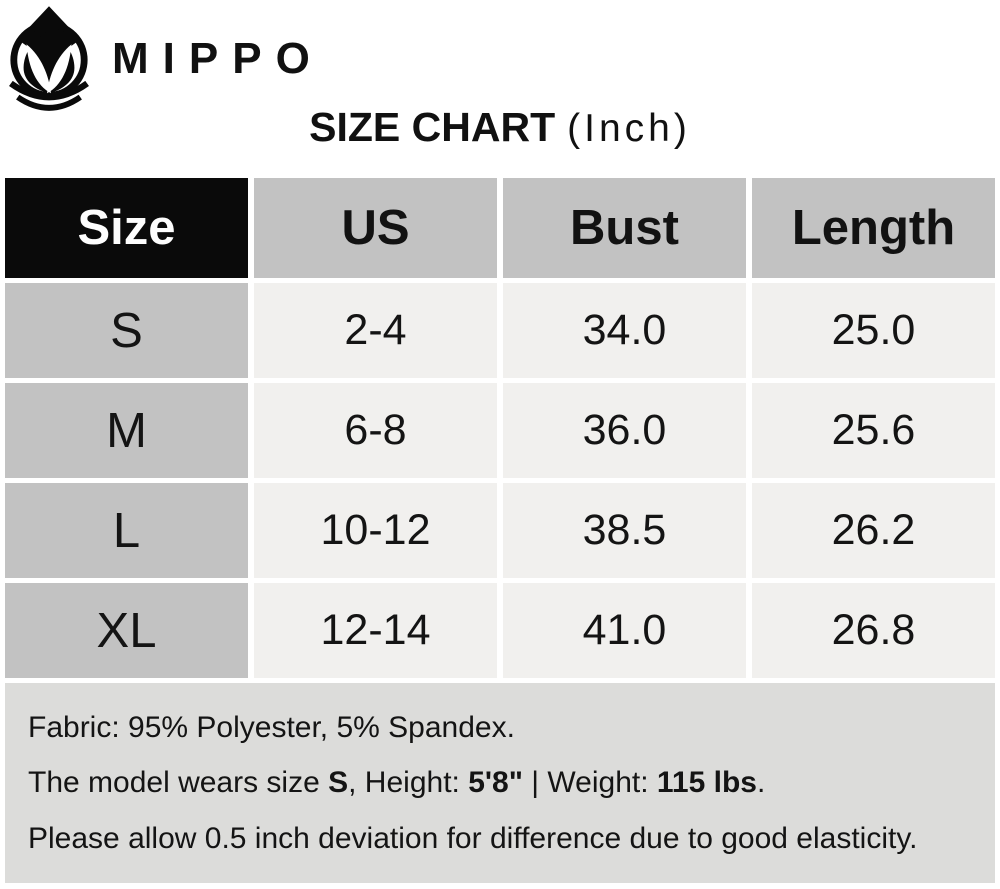 The height and width of the screenshot is (889, 1000). I want to click on us-value: 6-8, so click(375, 430).